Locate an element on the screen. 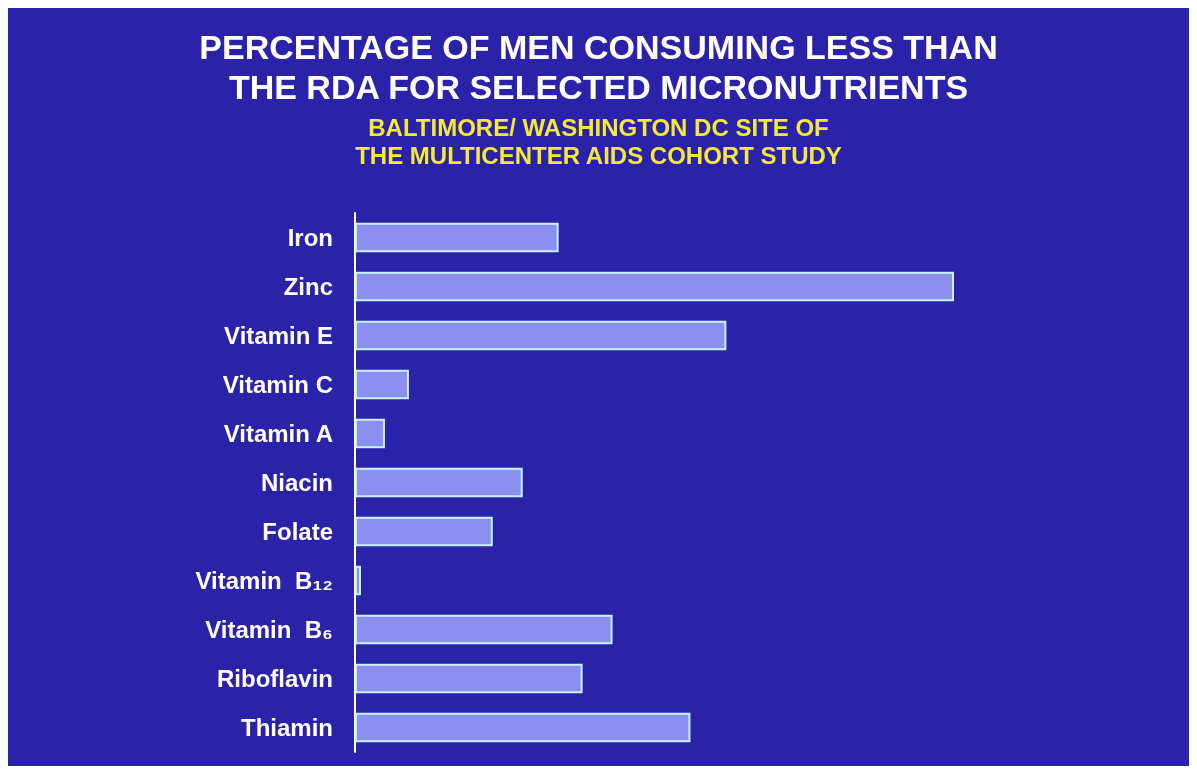 The height and width of the screenshot is (774, 1197). y-tick-label: Vitamin A is located at coordinates (278, 433).